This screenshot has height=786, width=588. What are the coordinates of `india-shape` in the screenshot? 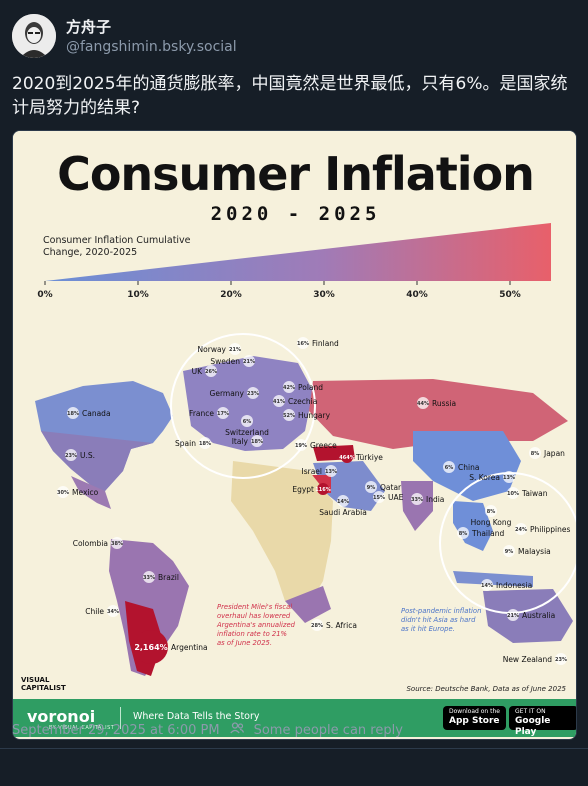 It's located at (417, 506).